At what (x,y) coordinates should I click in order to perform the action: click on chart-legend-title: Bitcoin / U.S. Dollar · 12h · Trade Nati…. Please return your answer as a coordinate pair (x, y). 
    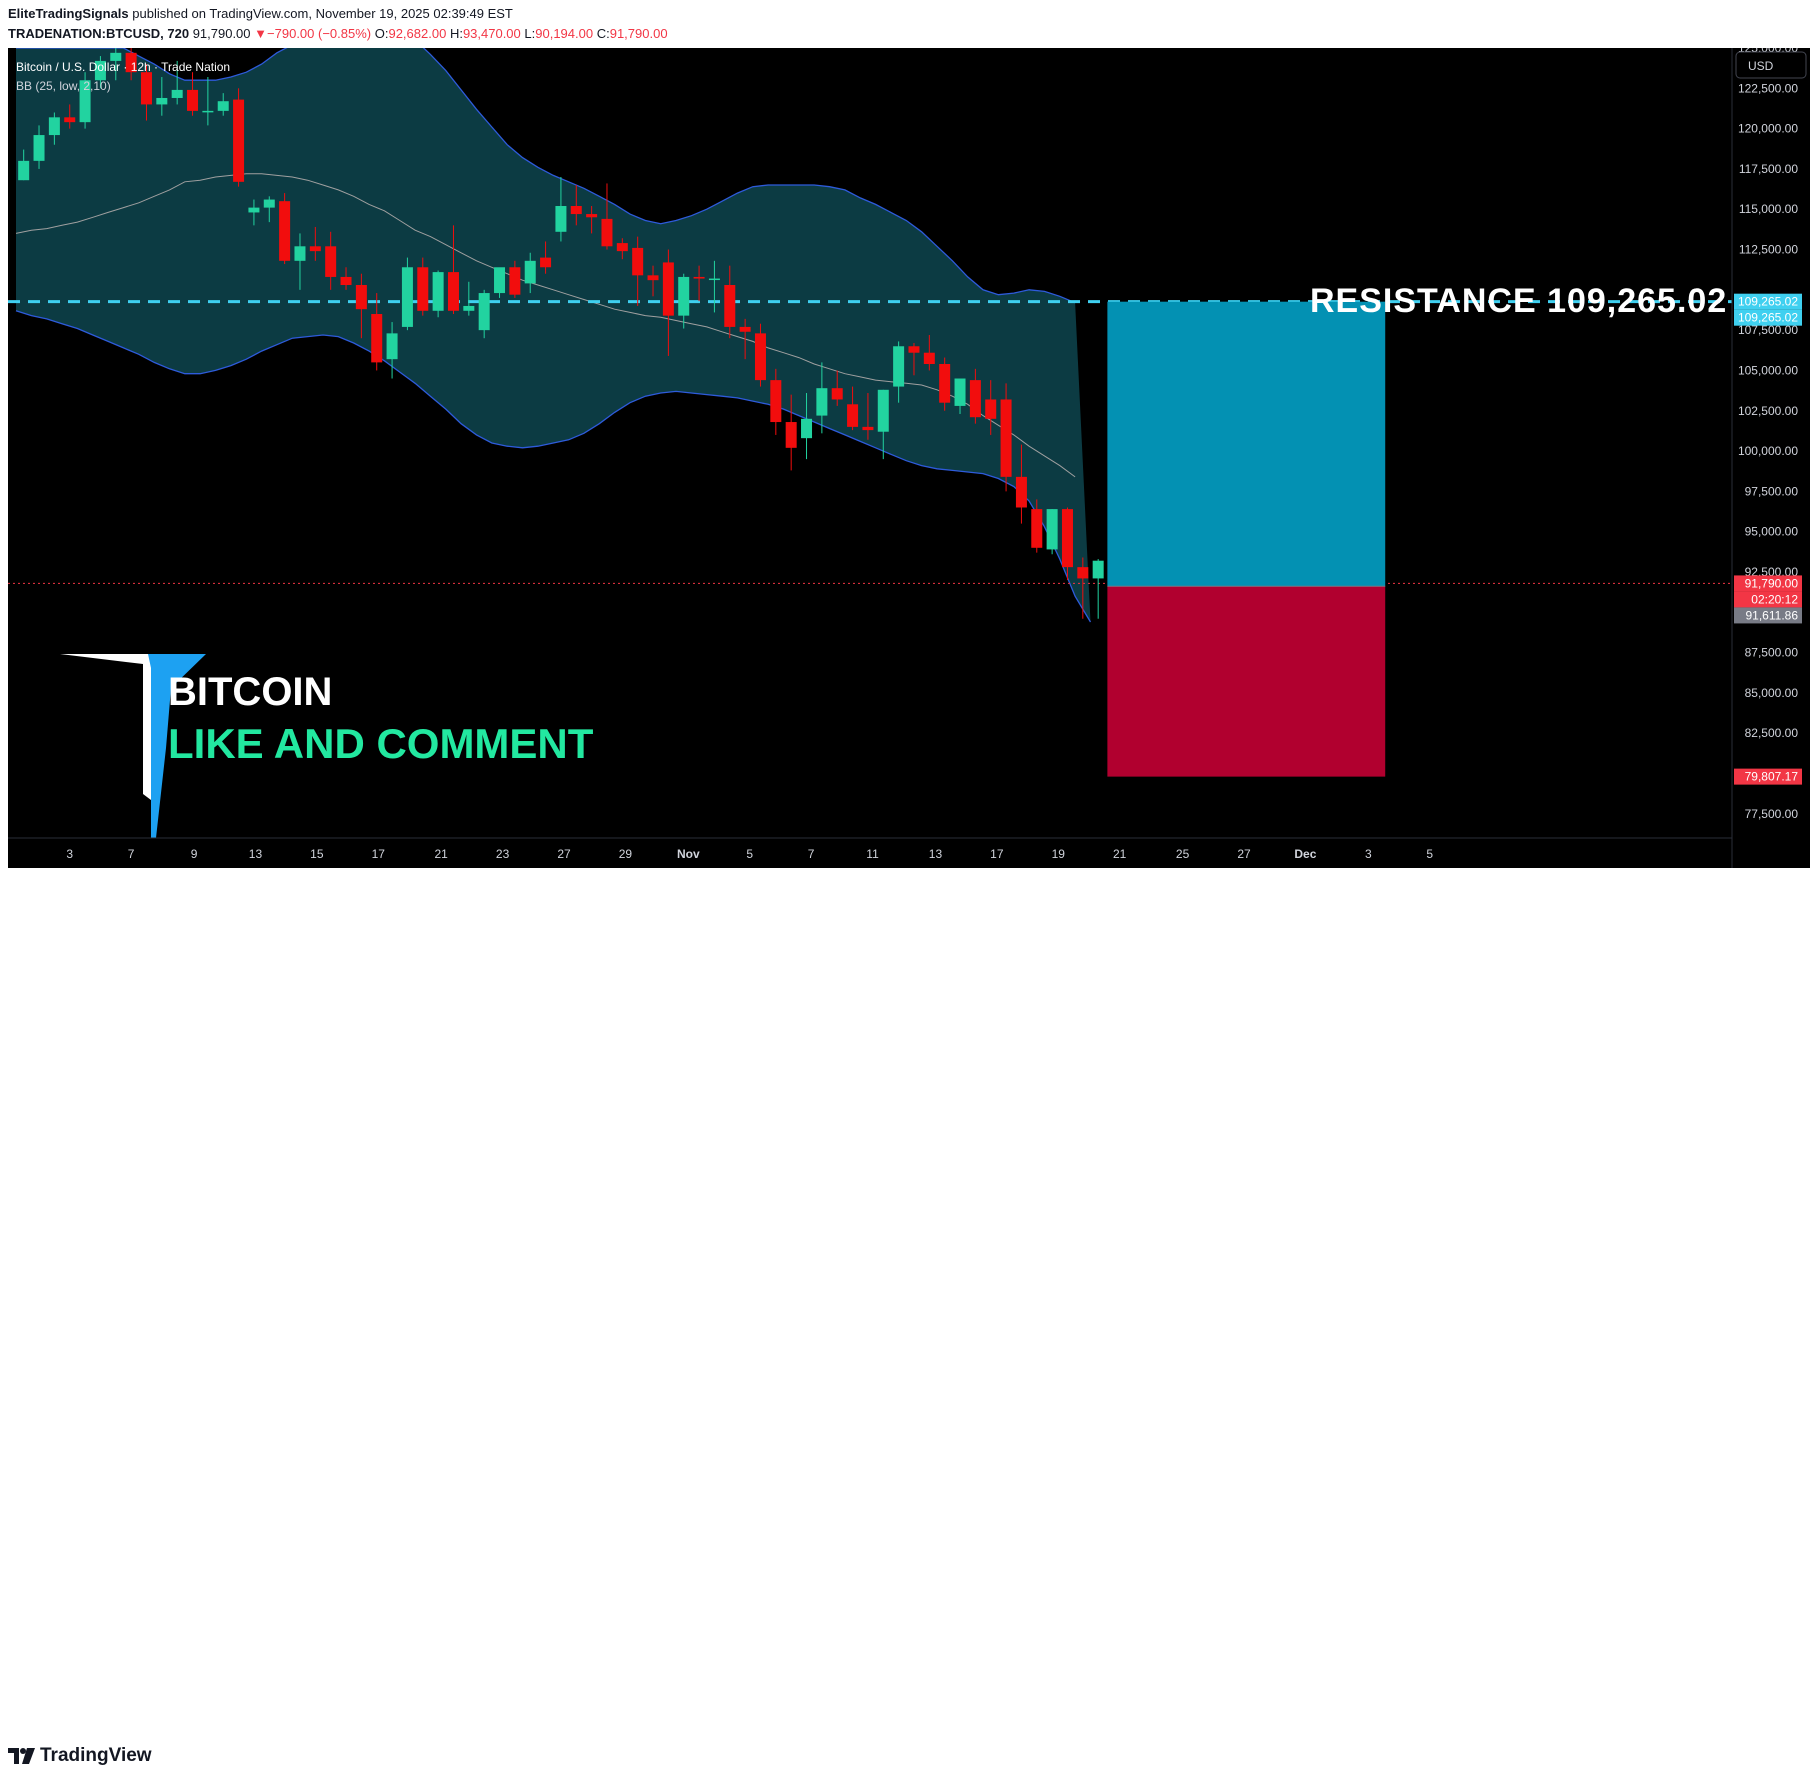
    Looking at the image, I should click on (123, 67).